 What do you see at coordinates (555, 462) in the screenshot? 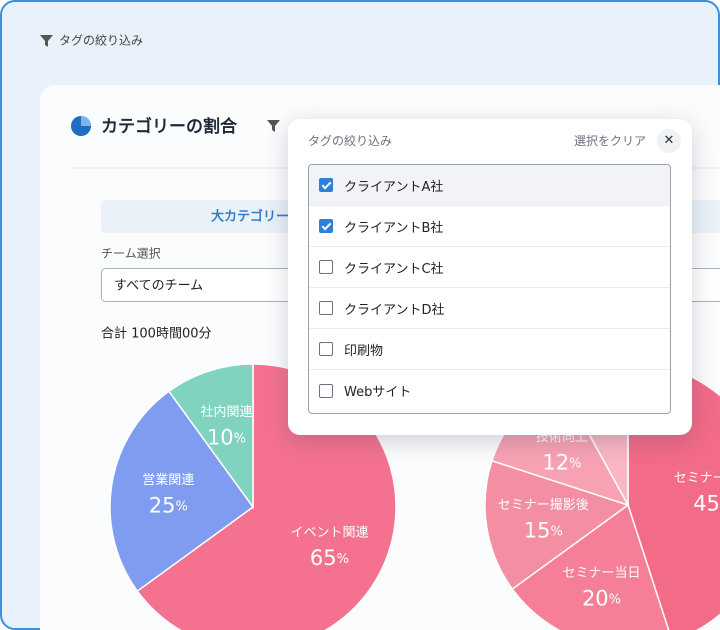
I see `slice-value-number: 12` at bounding box center [555, 462].